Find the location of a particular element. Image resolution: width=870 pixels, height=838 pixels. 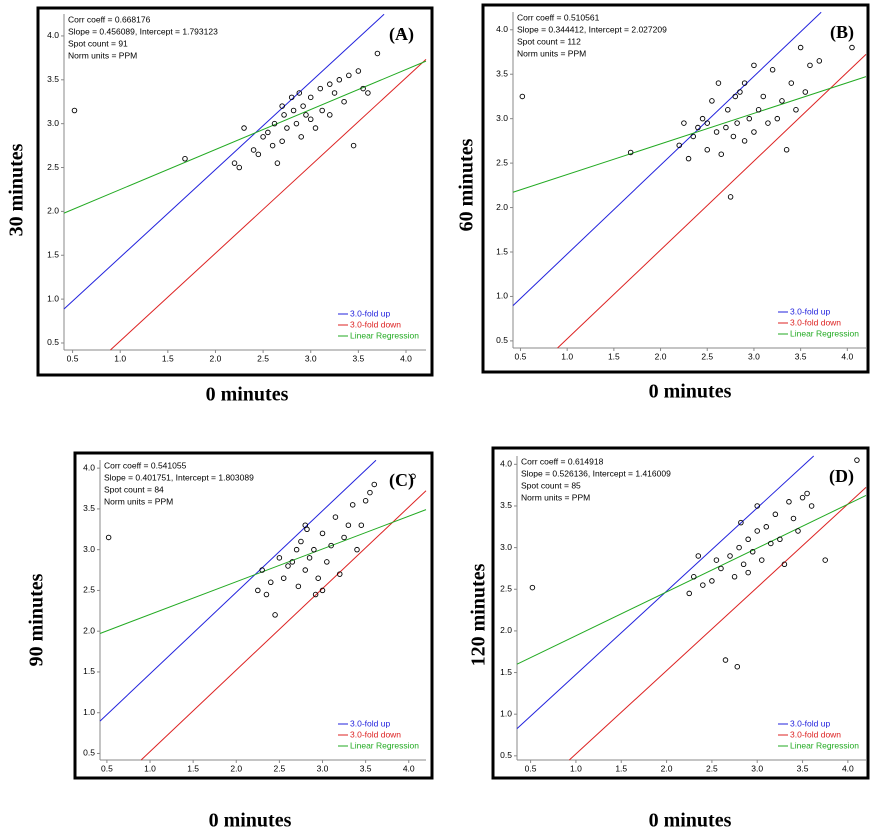

y-axis-label: 30 minutes is located at coordinates (17, 189).